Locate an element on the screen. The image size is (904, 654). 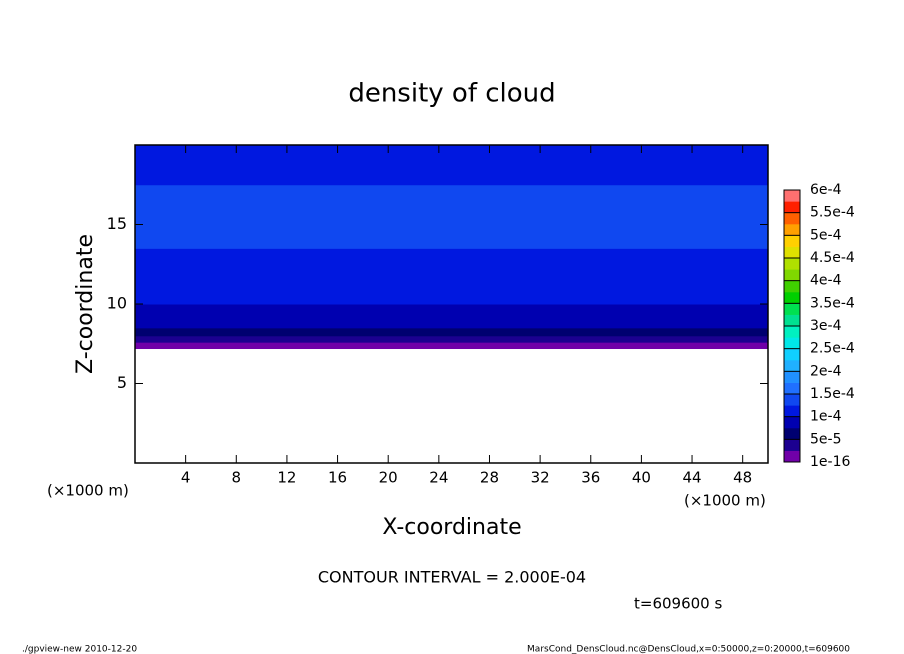
x-tick-label: 8 is located at coordinates (237, 478).